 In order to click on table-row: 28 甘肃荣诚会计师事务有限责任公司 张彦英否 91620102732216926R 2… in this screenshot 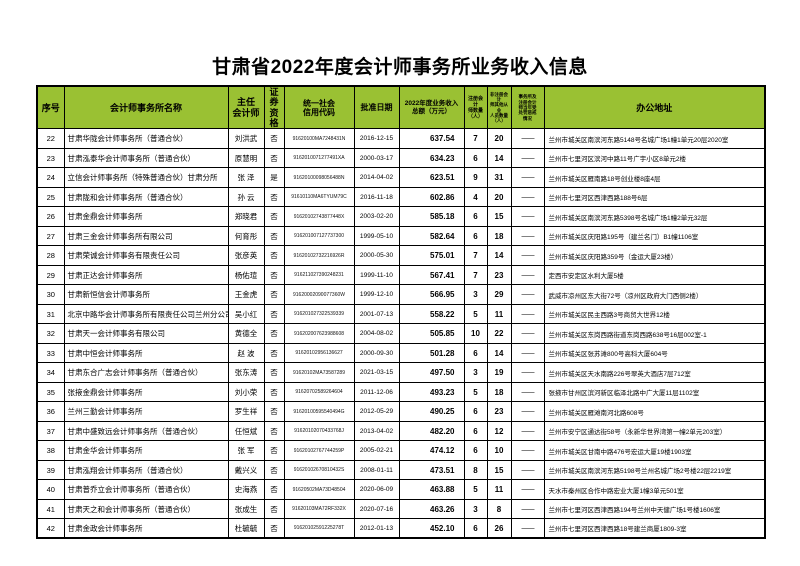, I will do `click(401, 255)`.